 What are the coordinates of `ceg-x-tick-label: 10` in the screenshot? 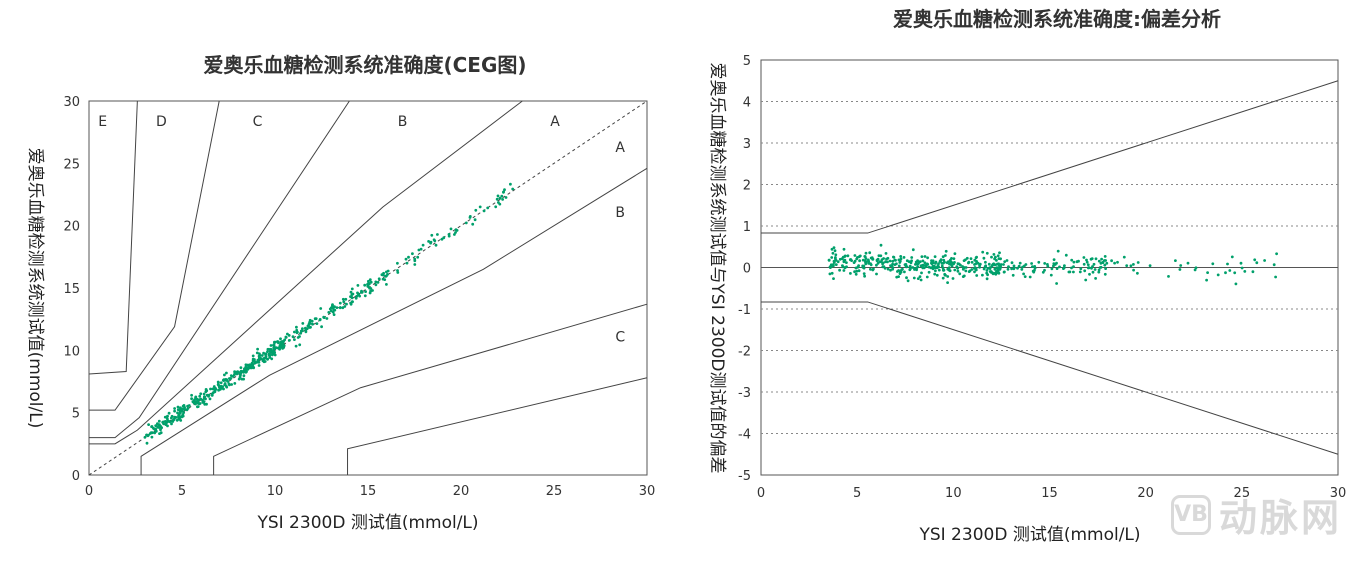 It's located at (275, 491).